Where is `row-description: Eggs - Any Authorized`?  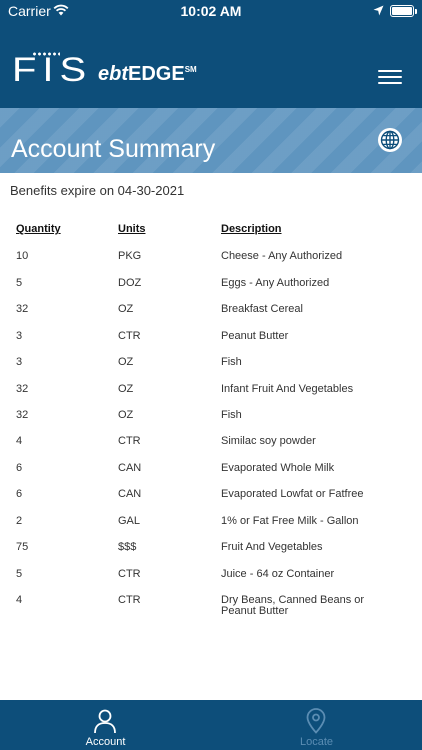 row-description: Eggs - Any Authorized is located at coordinates (275, 283).